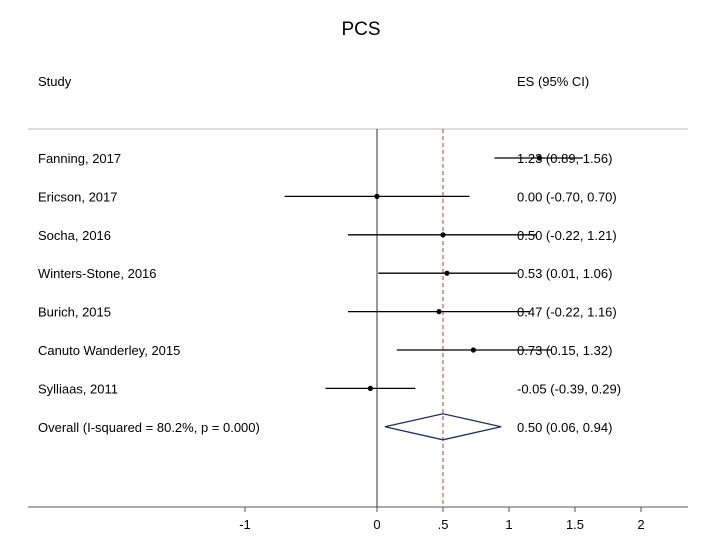  What do you see at coordinates (245, 524) in the screenshot?
I see `x-tick-label: -1` at bounding box center [245, 524].